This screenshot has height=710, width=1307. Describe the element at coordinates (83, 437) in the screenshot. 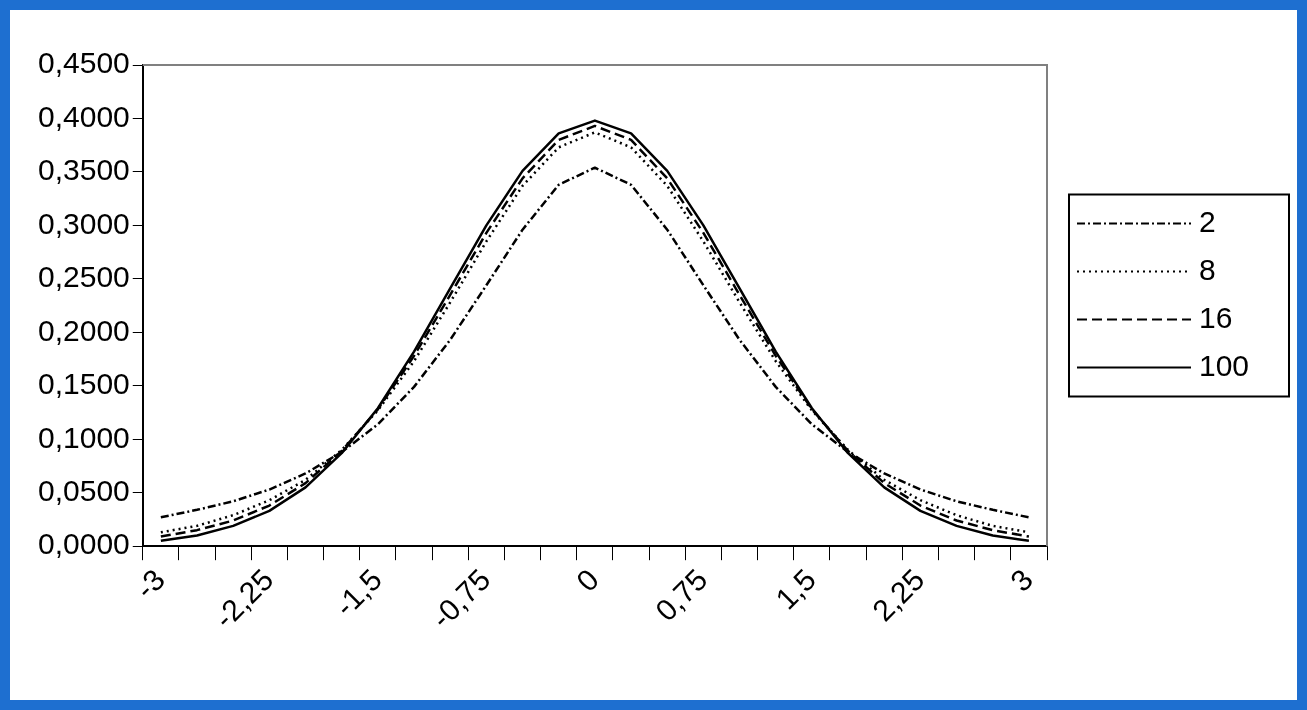

I see `y-tick-label: 0,1000` at that location.